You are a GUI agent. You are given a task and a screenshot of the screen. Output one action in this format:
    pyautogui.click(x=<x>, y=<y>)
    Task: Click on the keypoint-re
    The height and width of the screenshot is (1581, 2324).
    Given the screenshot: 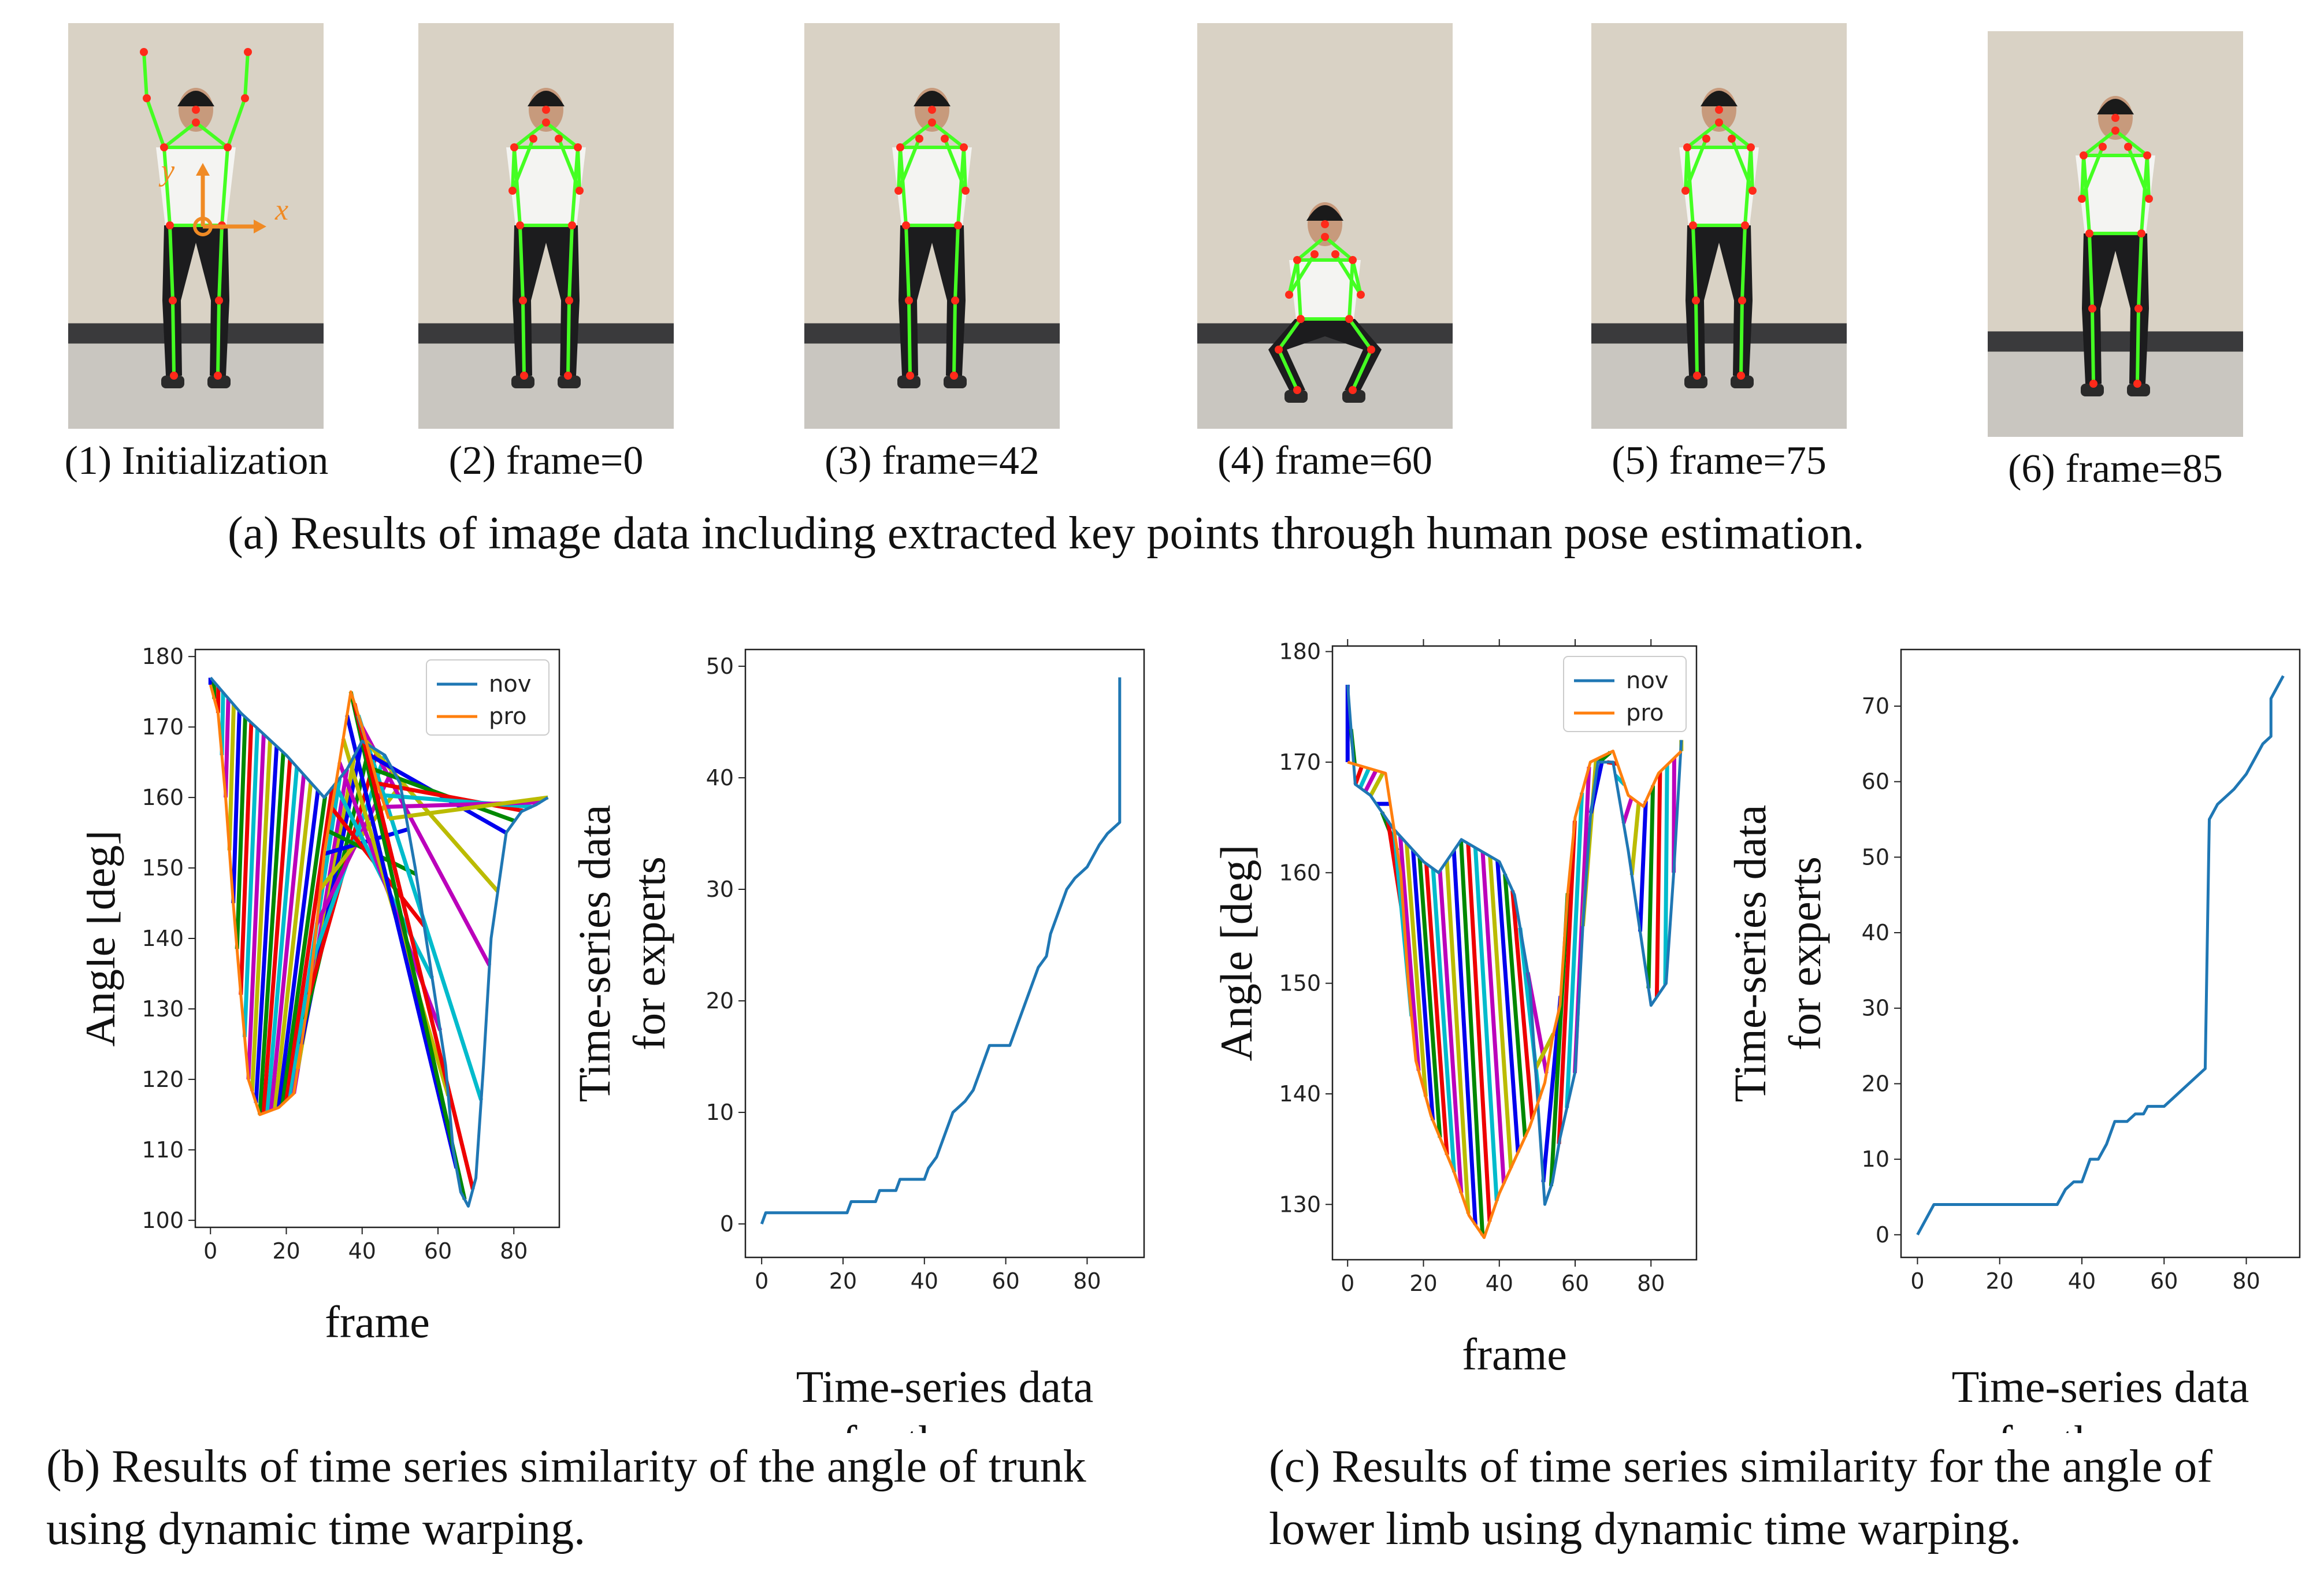 What is the action you would take?
    pyautogui.click(x=1752, y=191)
    